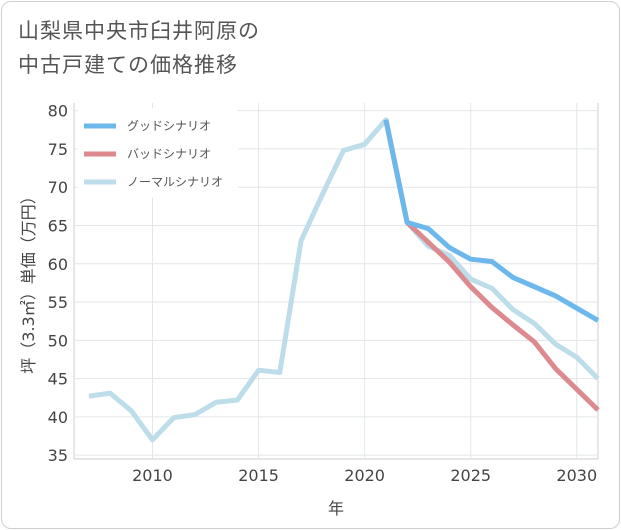 The image size is (621, 530). I want to click on y-tick-label: 40, so click(58, 417).